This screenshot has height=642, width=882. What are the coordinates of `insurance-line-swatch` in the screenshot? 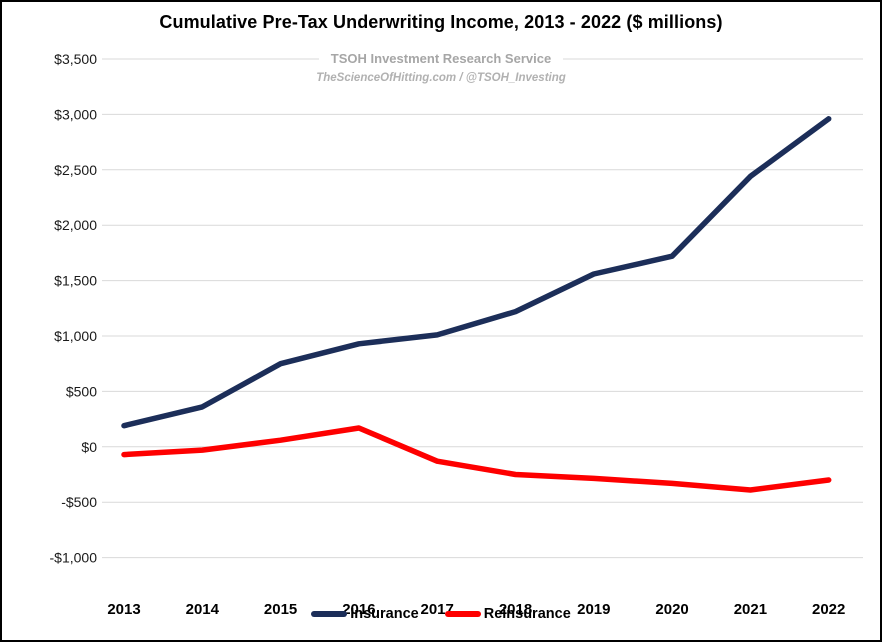 It's located at (329, 614).